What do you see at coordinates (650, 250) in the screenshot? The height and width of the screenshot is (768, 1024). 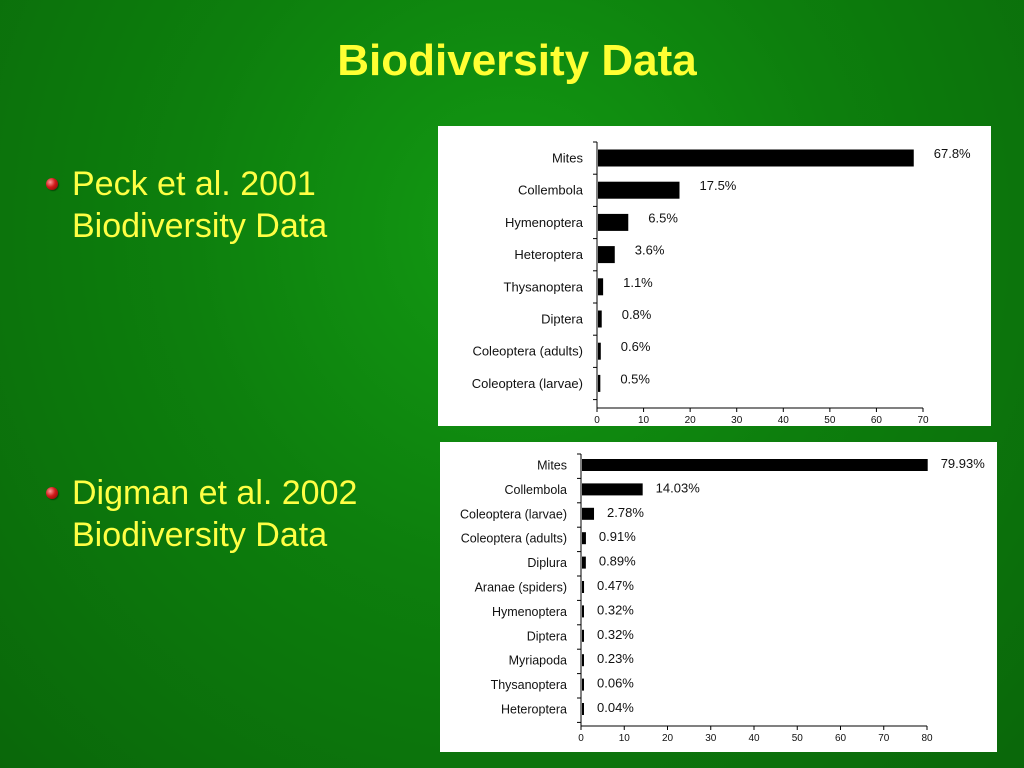 I see `data-label: 3.6%` at bounding box center [650, 250].